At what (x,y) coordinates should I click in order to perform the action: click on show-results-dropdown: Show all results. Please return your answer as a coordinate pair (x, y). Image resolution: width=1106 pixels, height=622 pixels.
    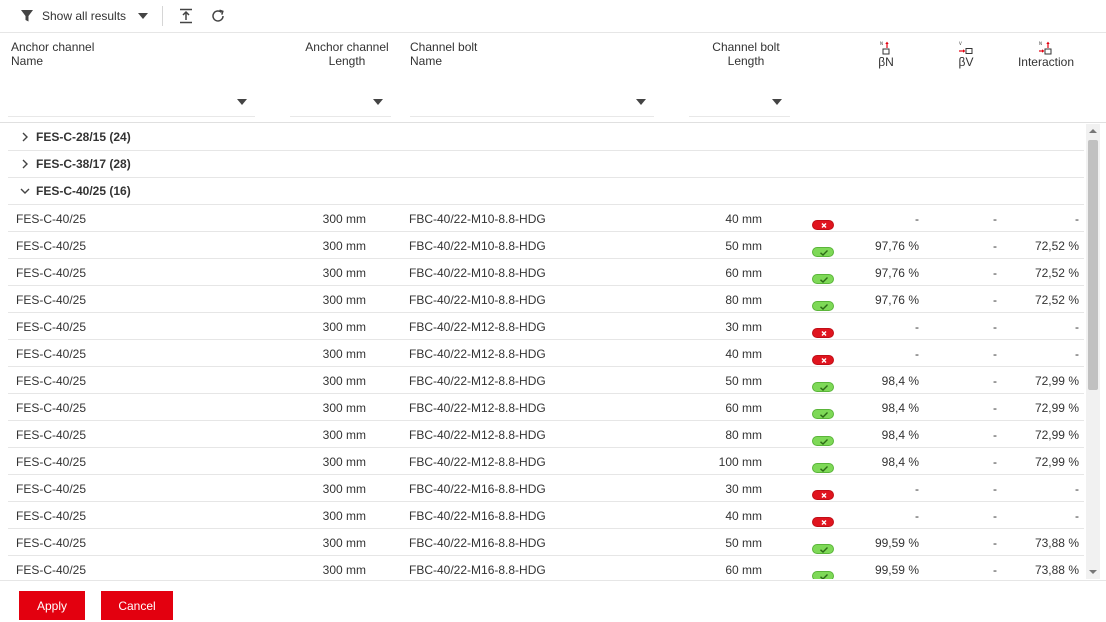
    Looking at the image, I should click on (79, 16).